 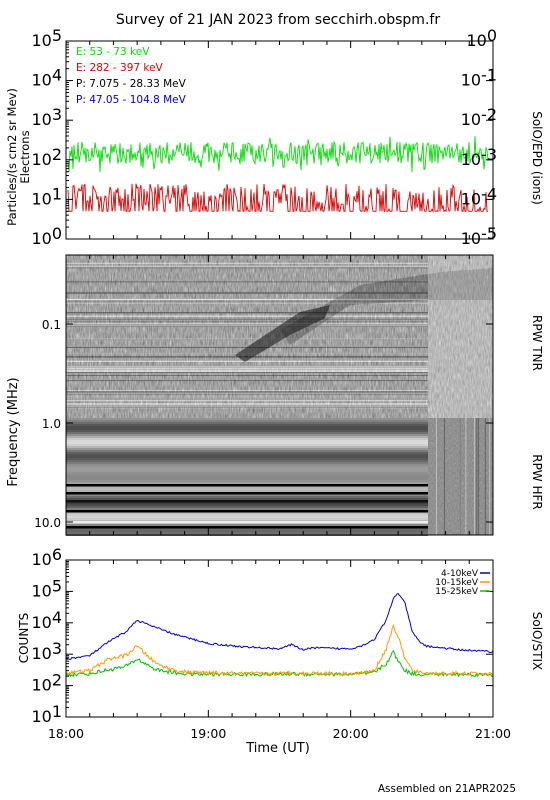 What do you see at coordinates (25, 156) in the screenshot?
I see `particles-ylabel-2: Electrons` at bounding box center [25, 156].